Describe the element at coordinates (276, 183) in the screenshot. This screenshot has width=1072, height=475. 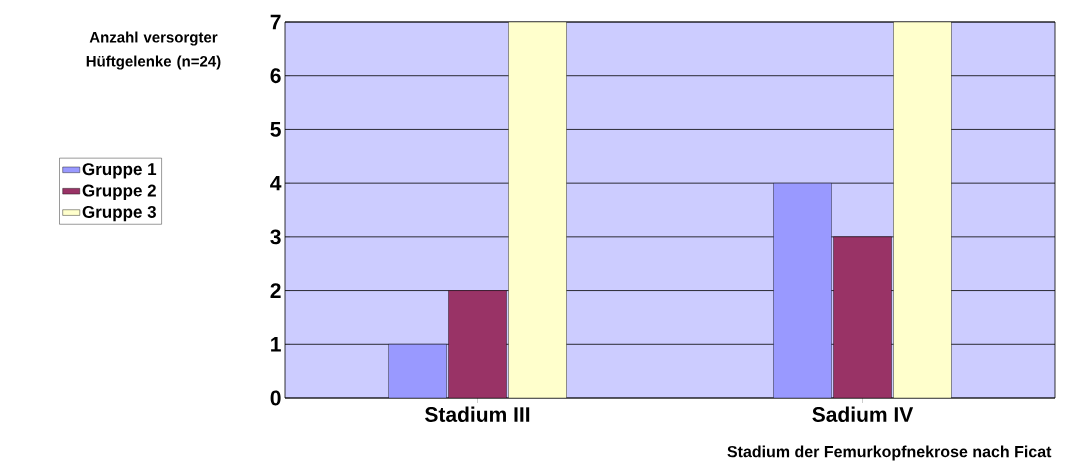
I see `y-tick-label: 4` at that location.